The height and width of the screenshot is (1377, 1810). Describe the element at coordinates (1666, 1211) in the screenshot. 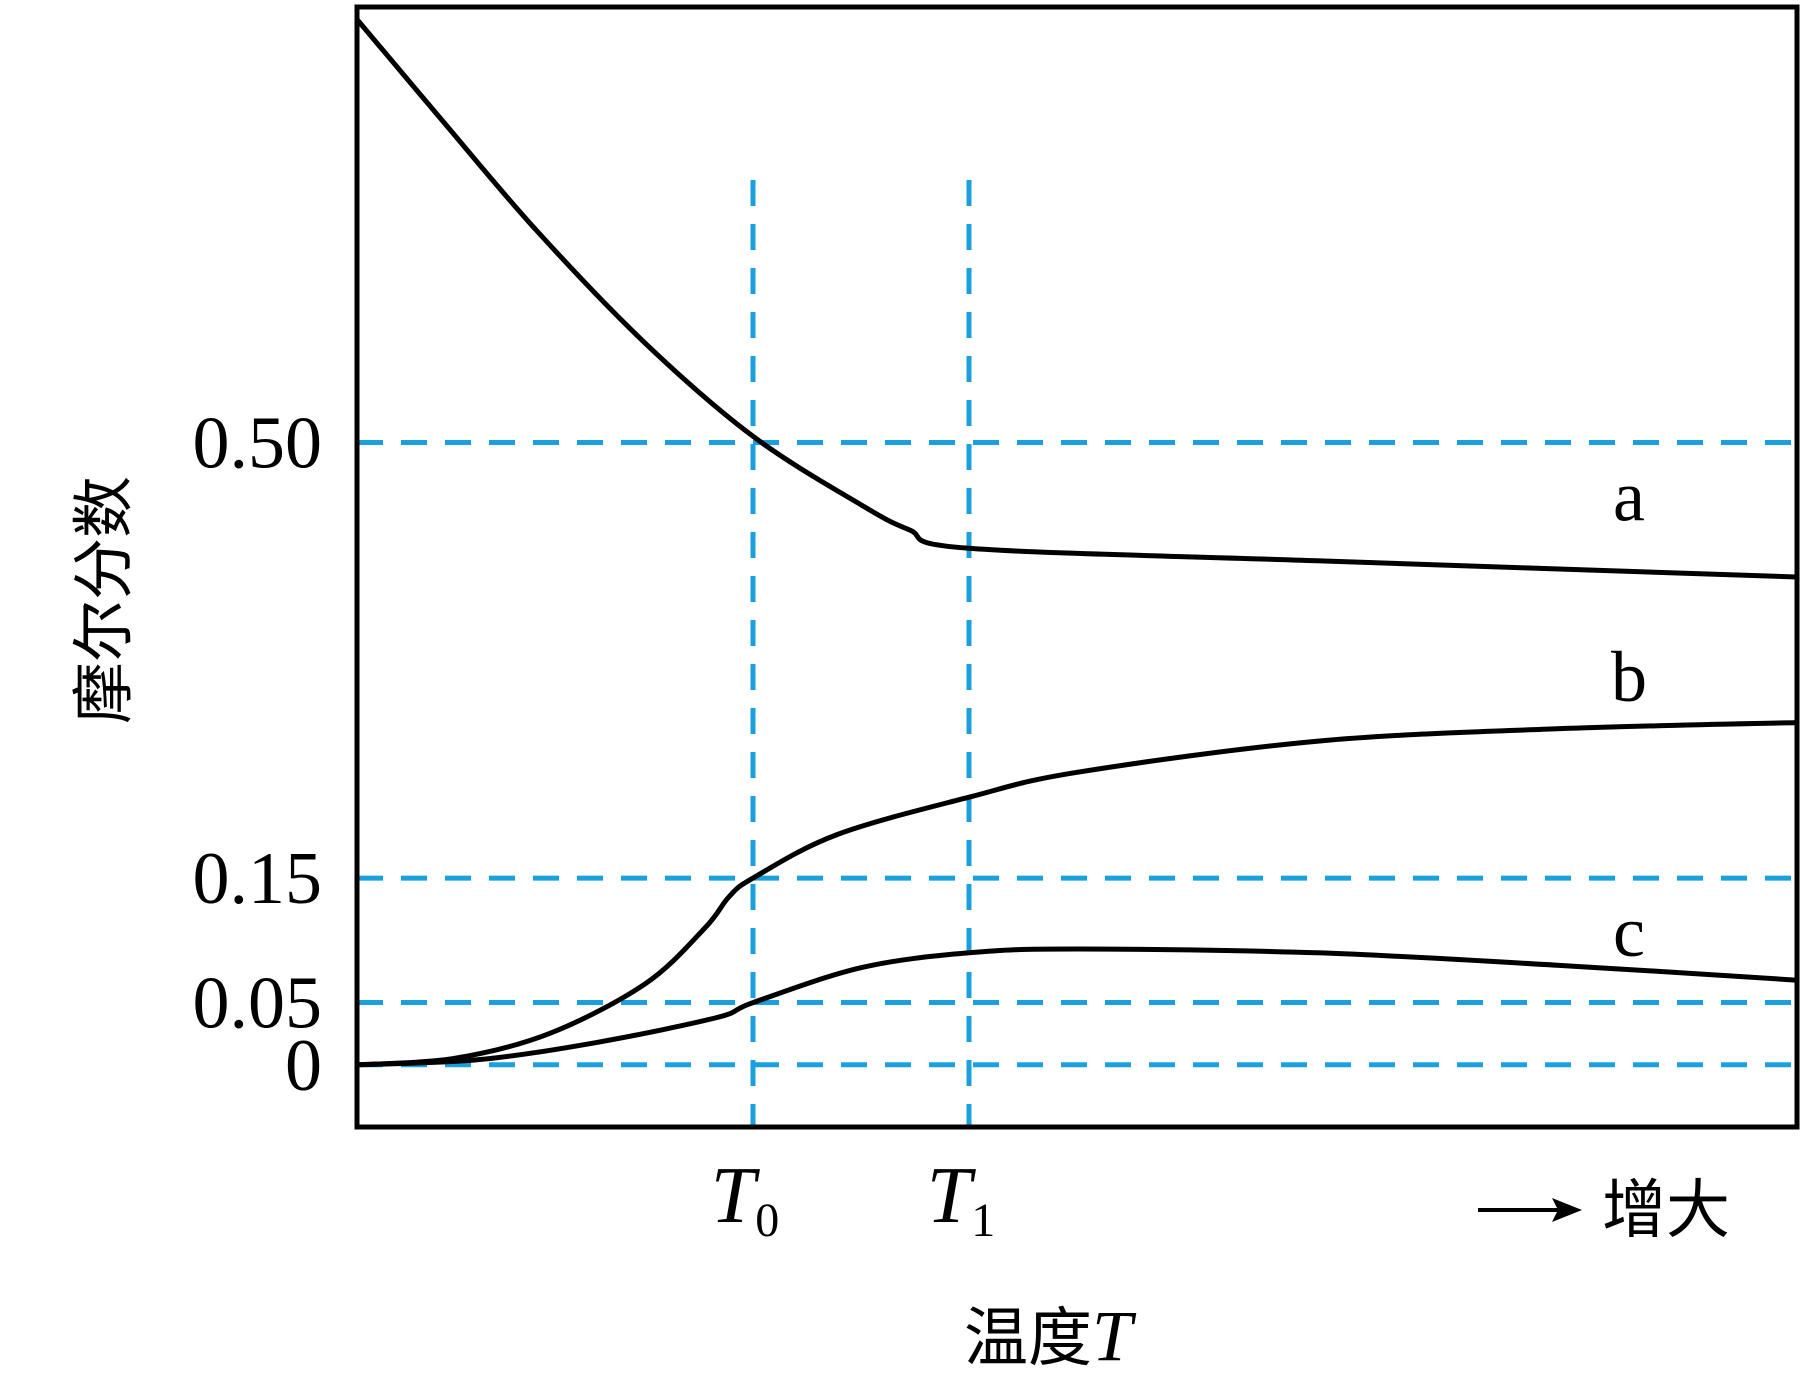

I see `direction-label: 增大` at that location.